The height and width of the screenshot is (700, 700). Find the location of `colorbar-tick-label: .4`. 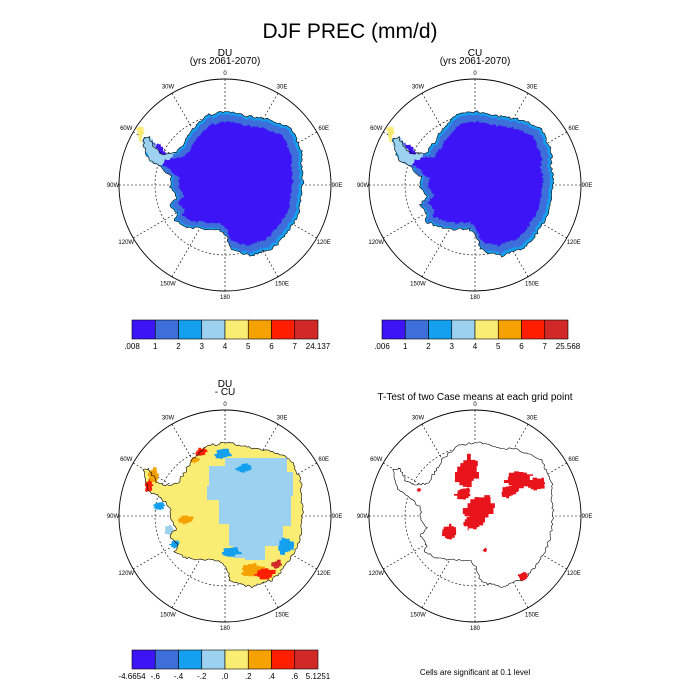

colorbar-tick-label: .4 is located at coordinates (271, 676).